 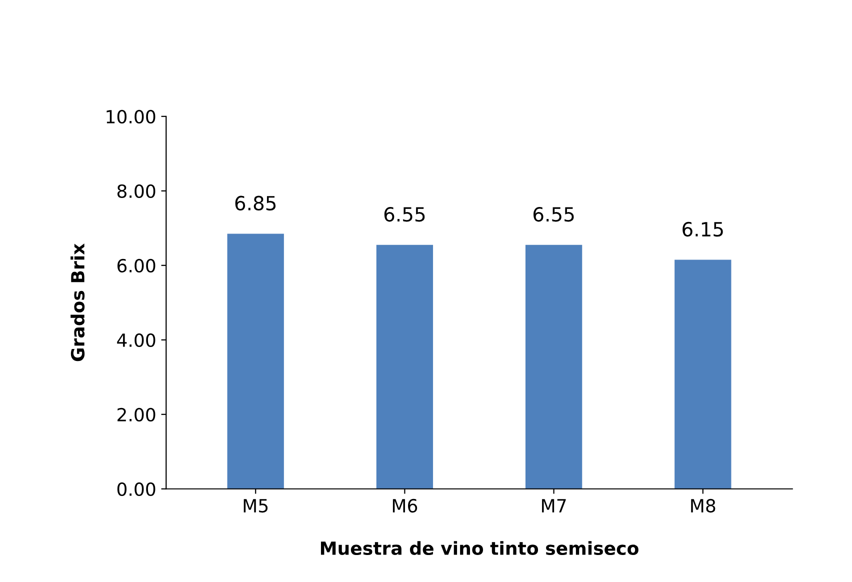 What do you see at coordinates (702, 229) in the screenshot?
I see `data-label: 6.15` at bounding box center [702, 229].